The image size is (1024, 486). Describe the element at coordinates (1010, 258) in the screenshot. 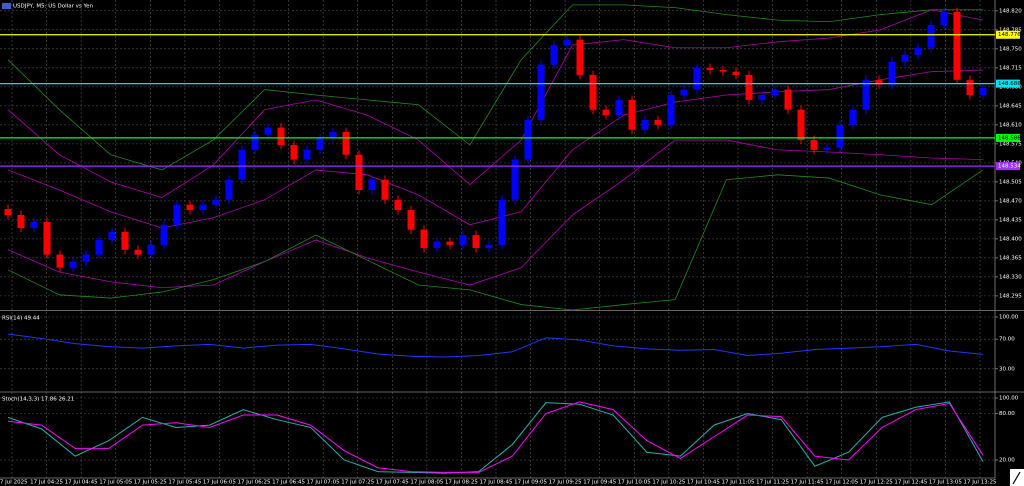

I see `y-tick-label: 148.365` at that location.